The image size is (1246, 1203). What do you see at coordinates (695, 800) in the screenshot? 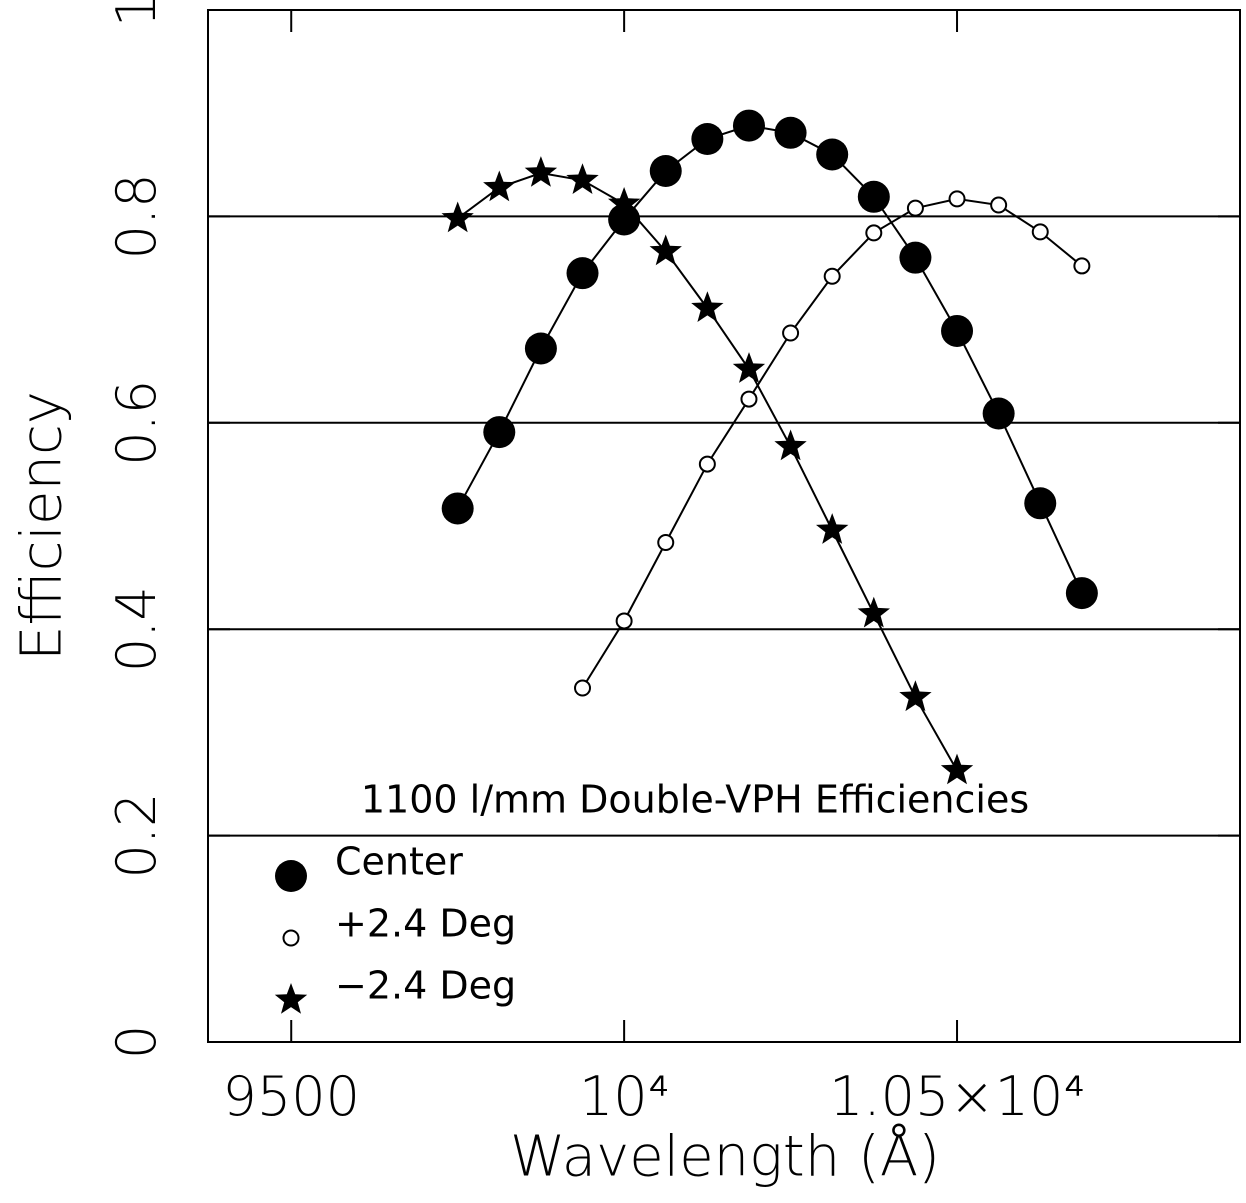
I see `annotation: 1100 l/mm Double-VPH Efficiencies` at bounding box center [695, 800].